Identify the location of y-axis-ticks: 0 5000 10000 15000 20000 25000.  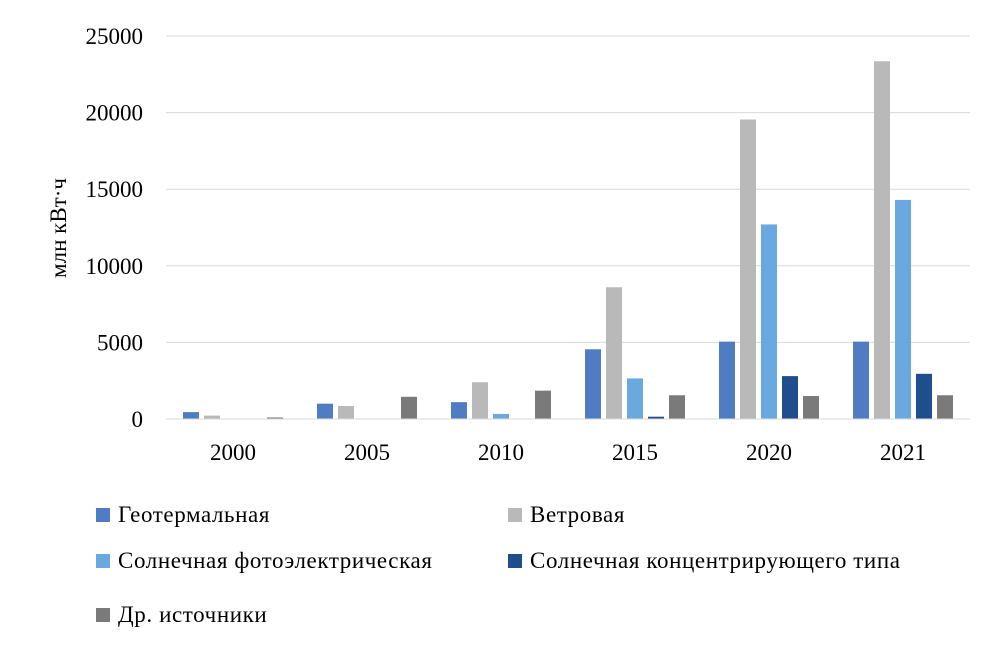
(115, 228).